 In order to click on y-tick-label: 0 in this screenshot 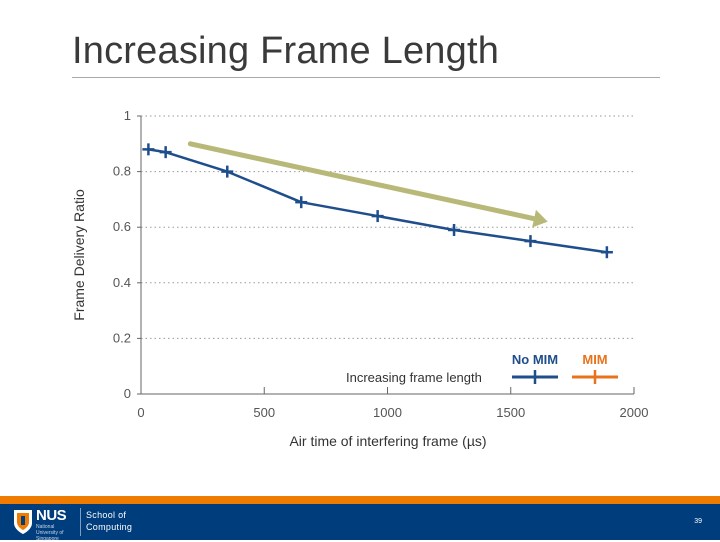, I will do `click(127, 393)`.